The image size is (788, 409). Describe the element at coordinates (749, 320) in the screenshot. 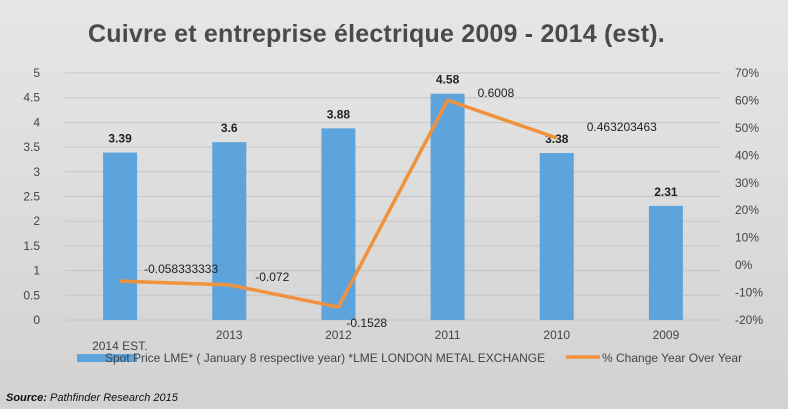

I see `right-tick-label: -20%` at that location.